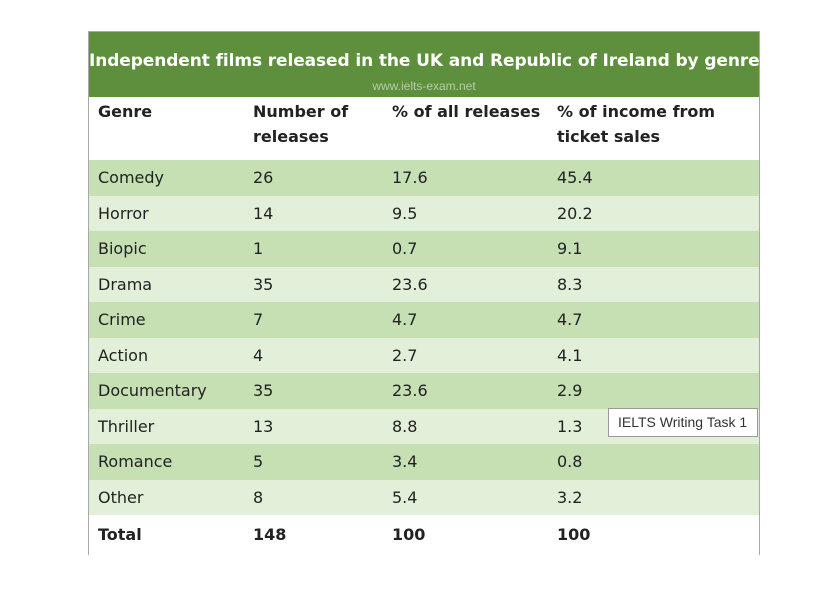  What do you see at coordinates (570, 284) in the screenshot?
I see `cell-percent-income: 8.3` at bounding box center [570, 284].